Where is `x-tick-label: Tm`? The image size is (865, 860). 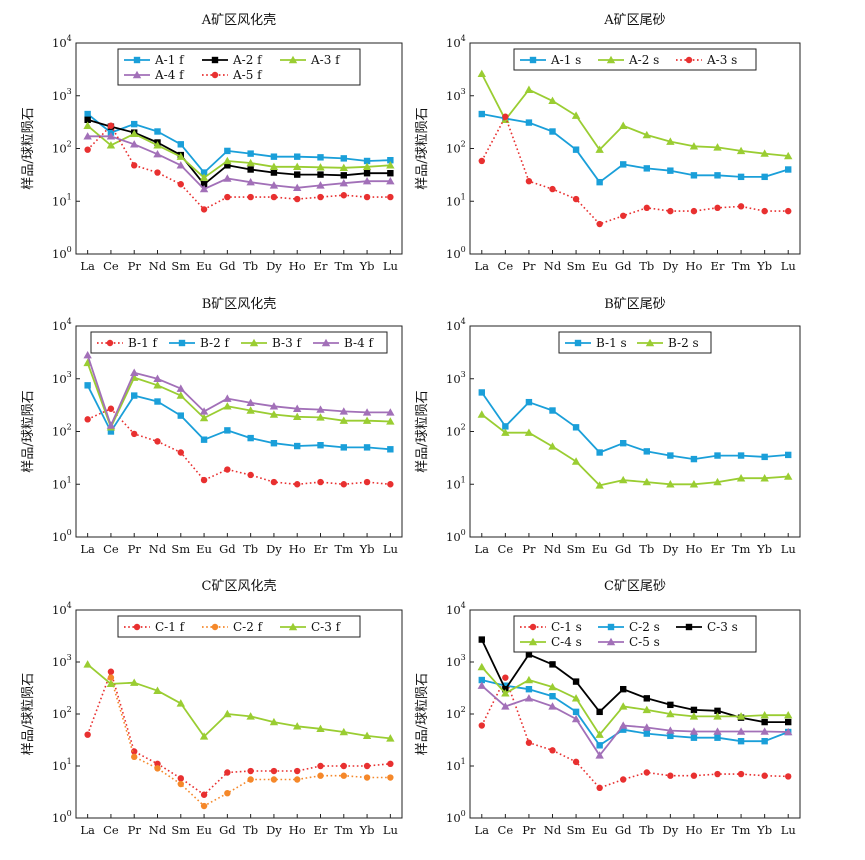 x-tick-label: Tm is located at coordinates (741, 830).